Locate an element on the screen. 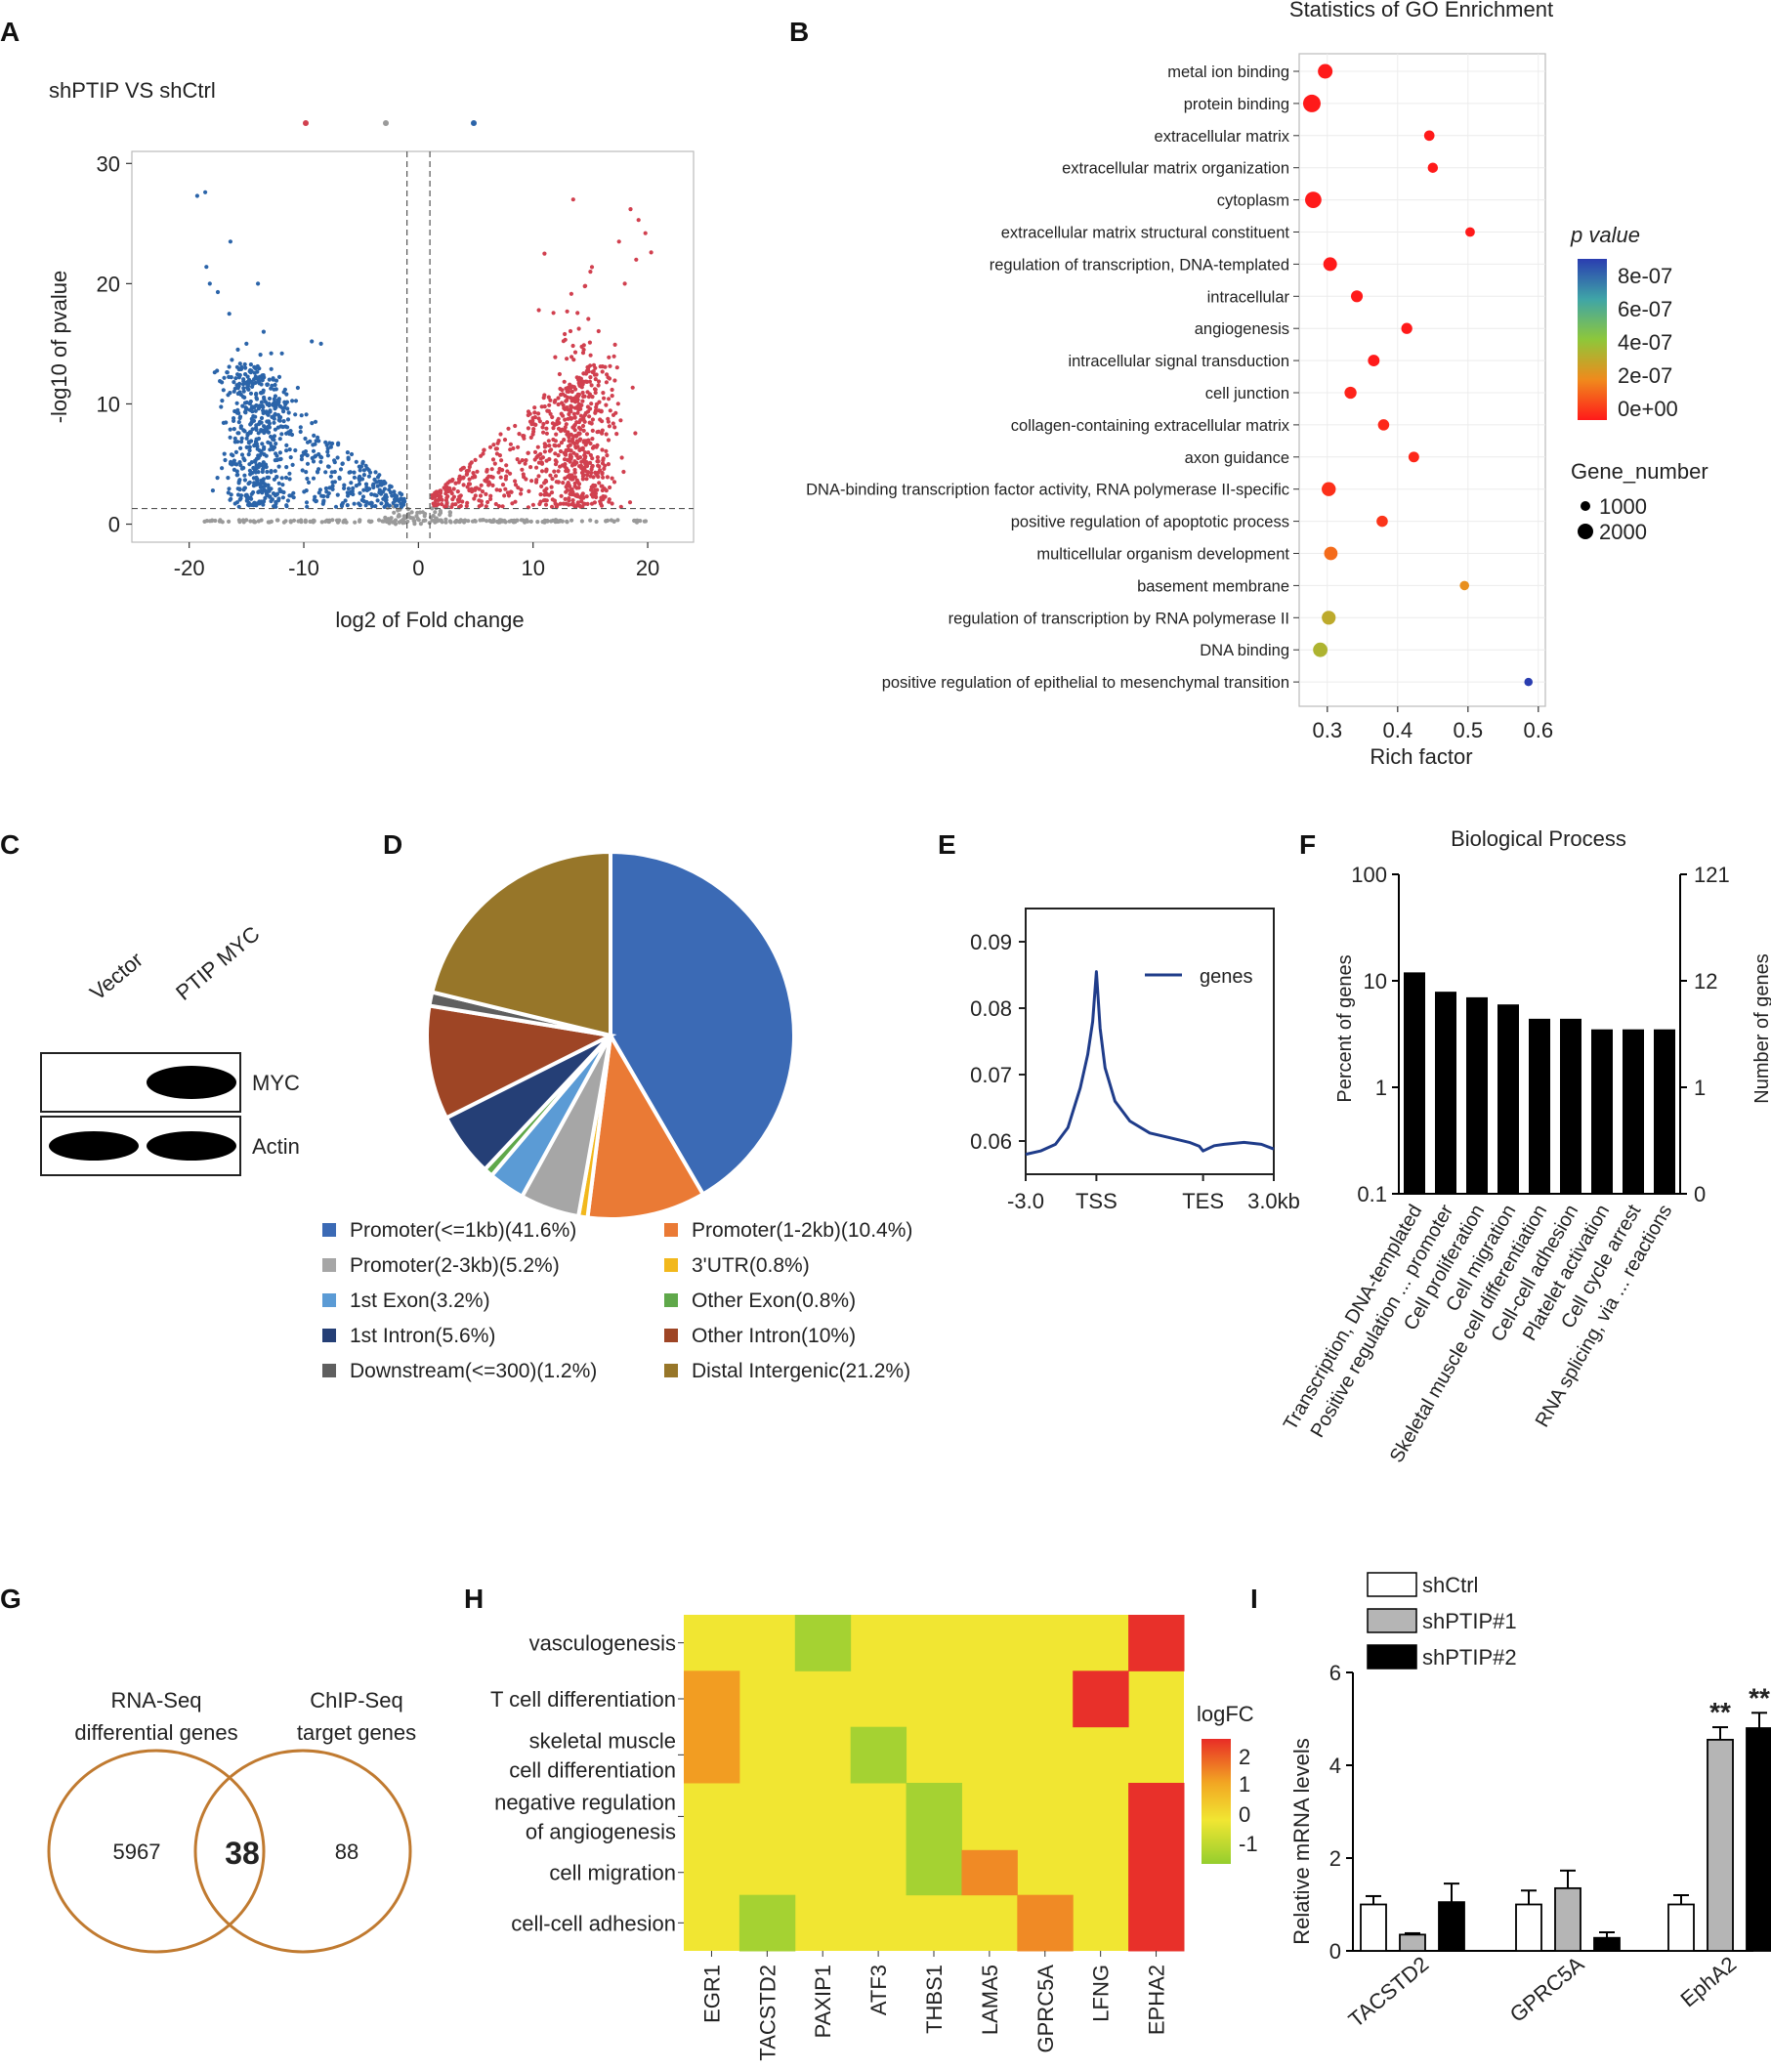 This screenshot has width=1771, height=2072. profile-x-tick-label: -3.0 is located at coordinates (1026, 1201).